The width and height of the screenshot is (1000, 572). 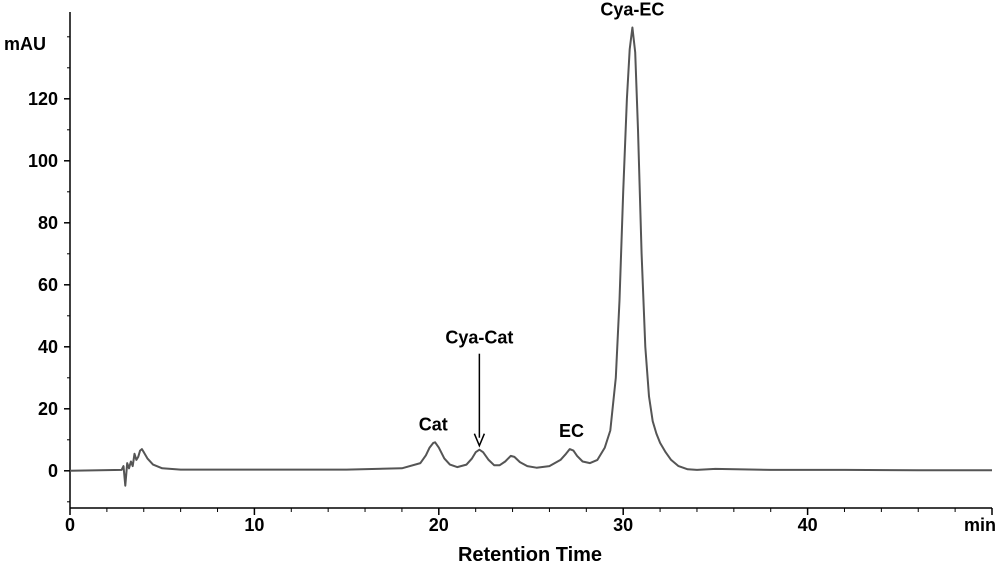 I want to click on x-unit-label: min, so click(x=980, y=525).